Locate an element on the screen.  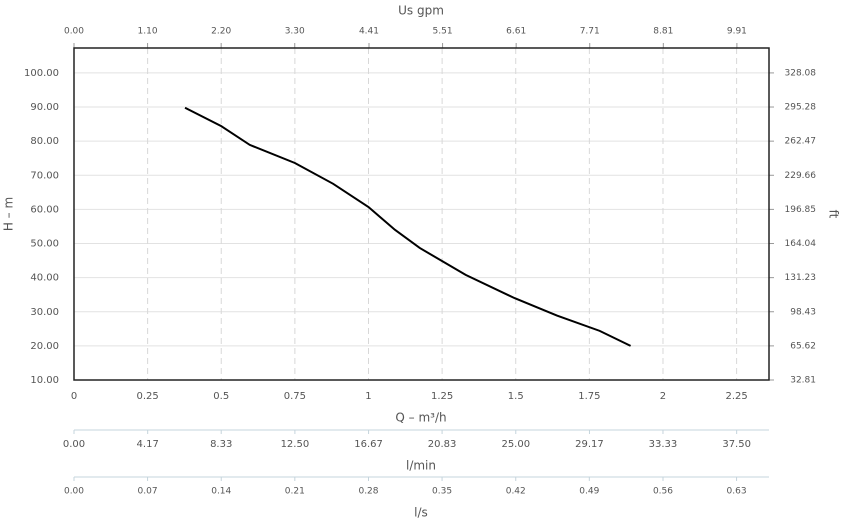
axis-tick-label: 16.67 is located at coordinates (368, 444).